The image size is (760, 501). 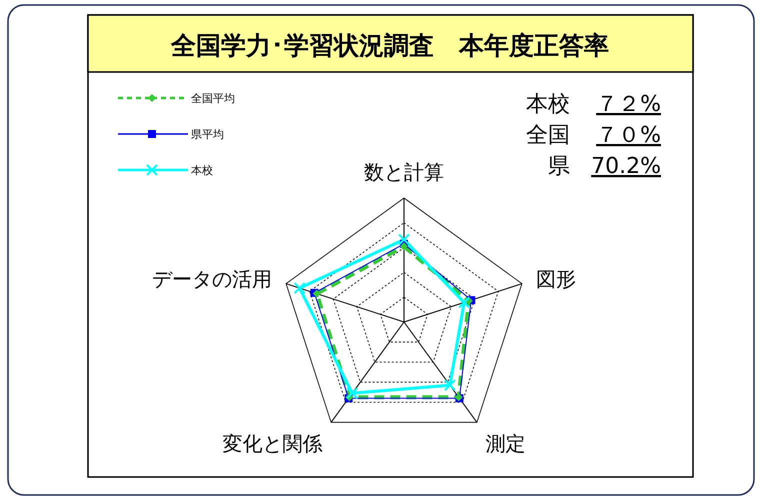 I want to click on text: 県 70.2%, so click(x=604, y=166).